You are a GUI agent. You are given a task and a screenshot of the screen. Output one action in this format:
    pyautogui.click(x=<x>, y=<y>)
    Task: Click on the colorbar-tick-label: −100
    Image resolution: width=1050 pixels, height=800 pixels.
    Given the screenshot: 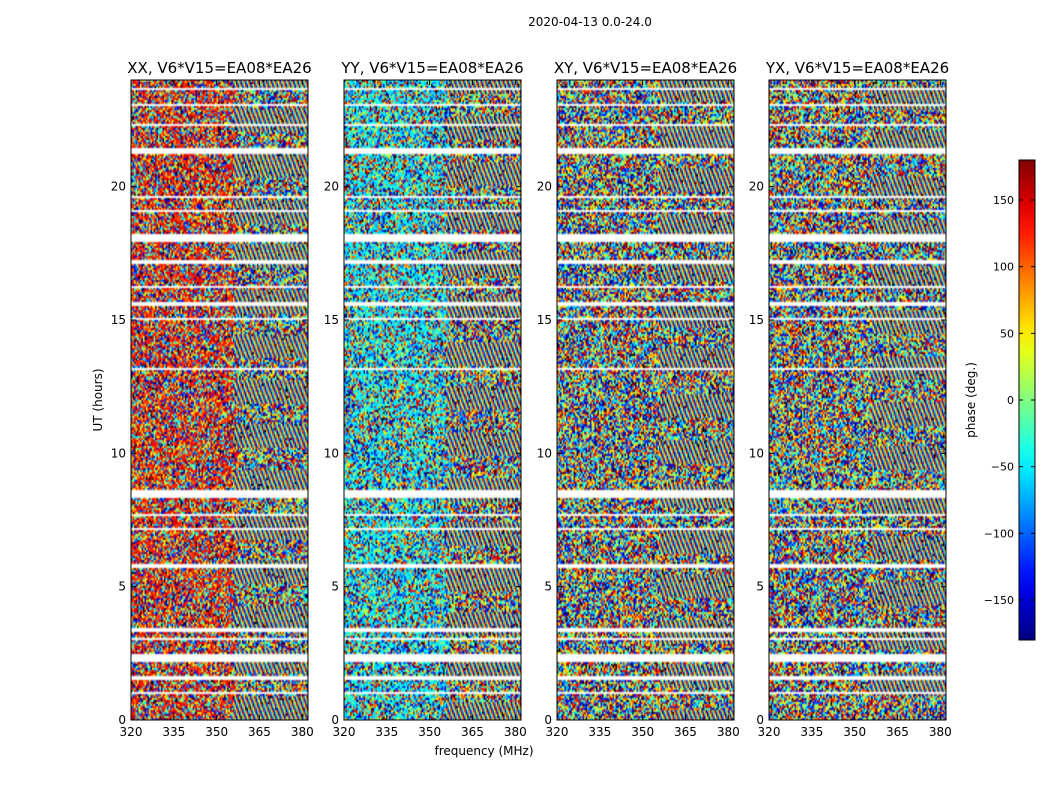 What is the action you would take?
    pyautogui.click(x=999, y=533)
    